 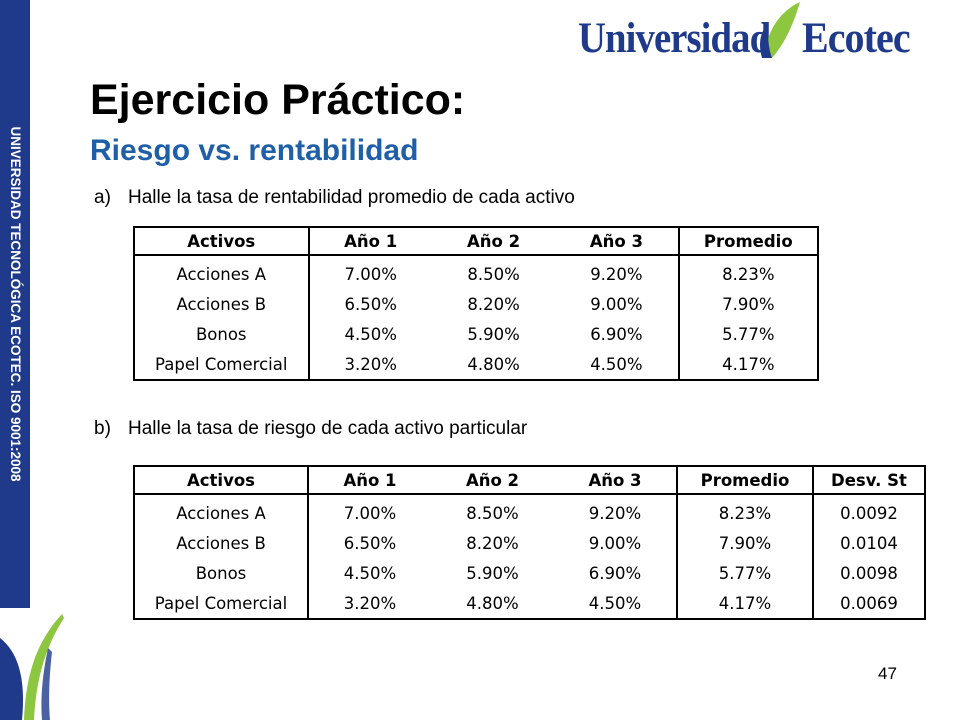 What do you see at coordinates (868, 603) in the screenshot?
I see `stdev-value: 0.0069` at bounding box center [868, 603].